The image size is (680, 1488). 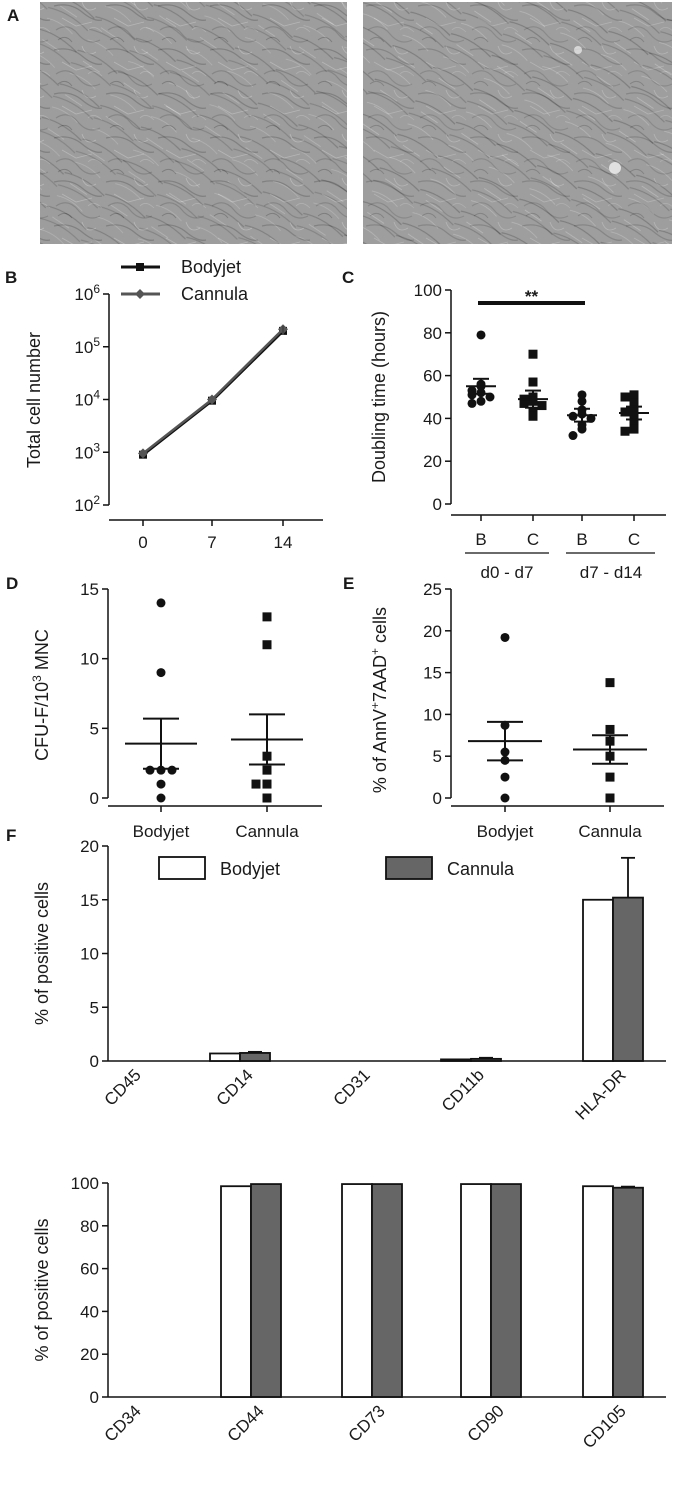 What do you see at coordinates (87, 346) in the screenshot?
I see `y-tick-label: 10⁵` at bounding box center [87, 346].